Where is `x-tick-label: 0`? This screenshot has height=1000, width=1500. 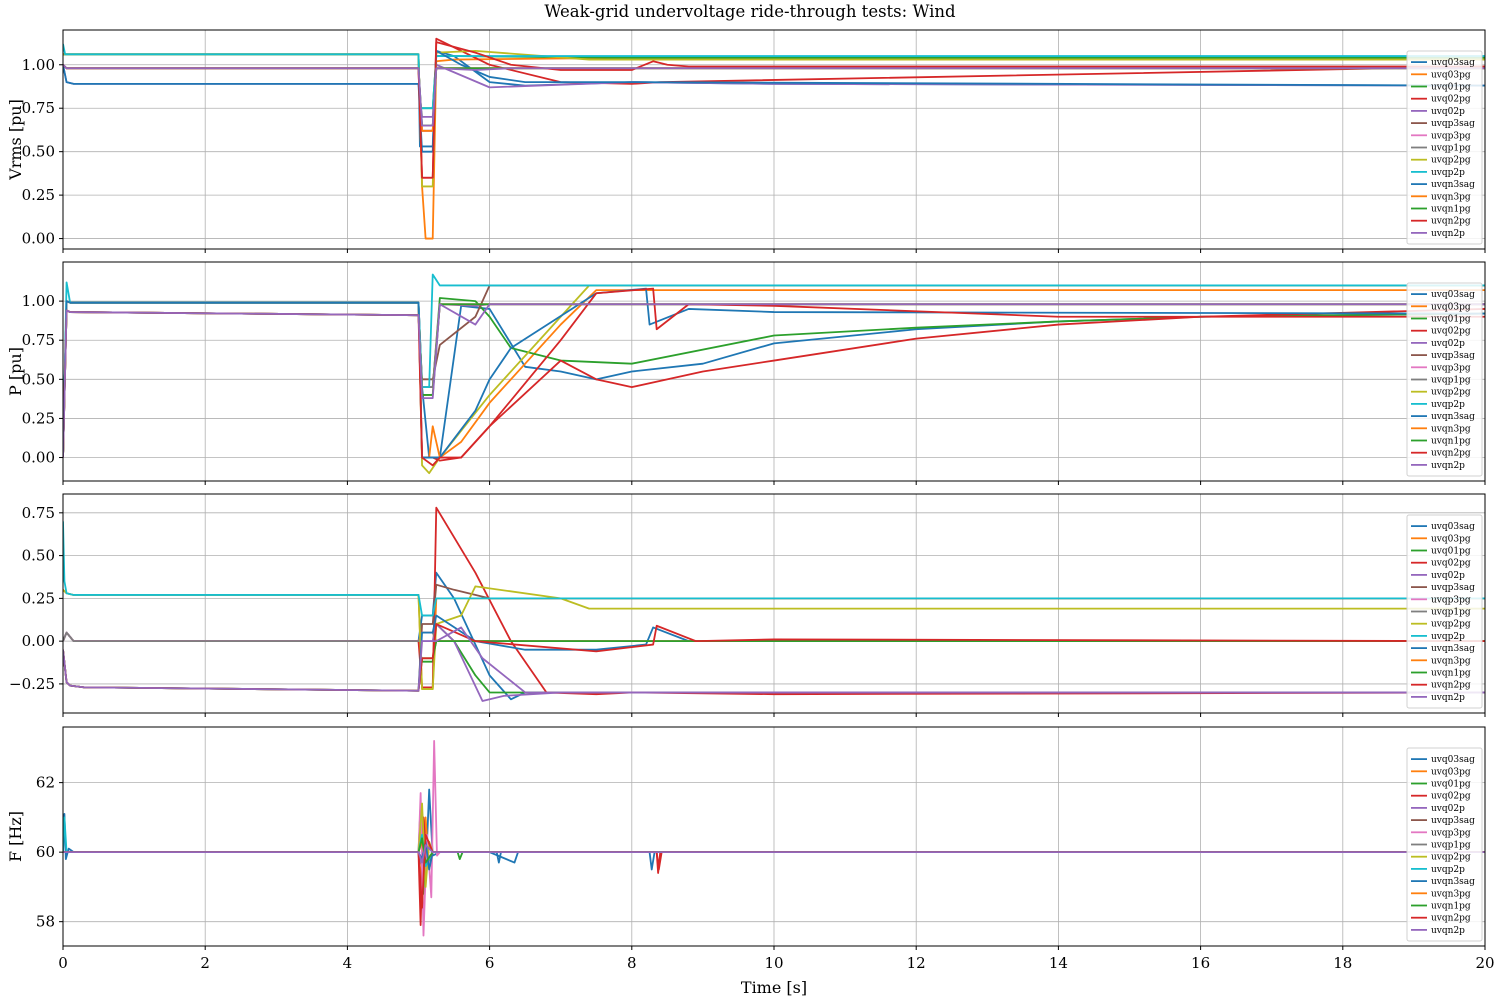
x-tick-label: 0 is located at coordinates (63, 963).